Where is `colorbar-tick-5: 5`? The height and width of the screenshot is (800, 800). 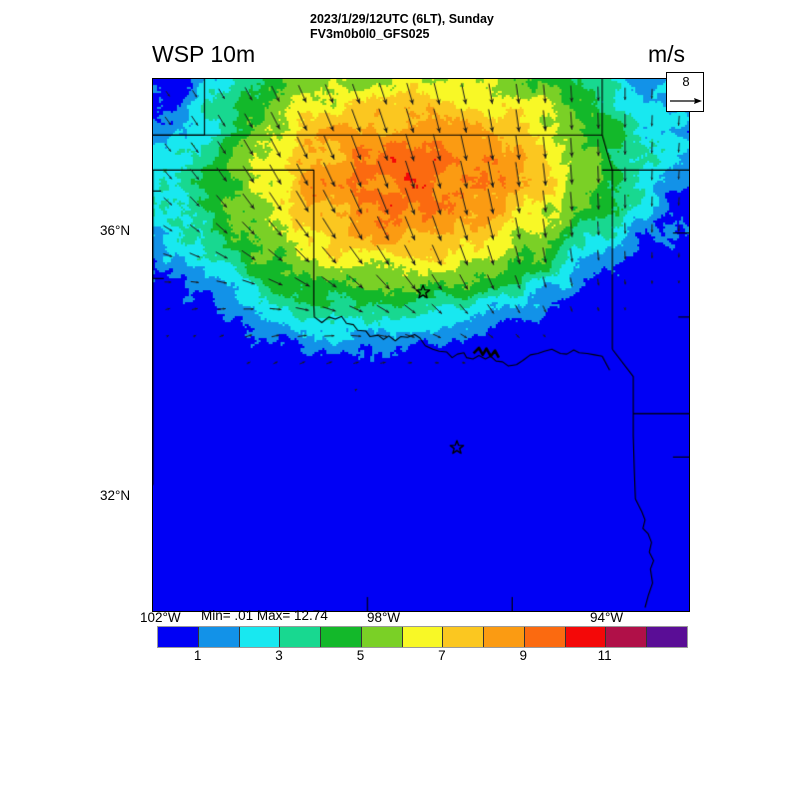 colorbar-tick-5: 5 is located at coordinates (360, 655).